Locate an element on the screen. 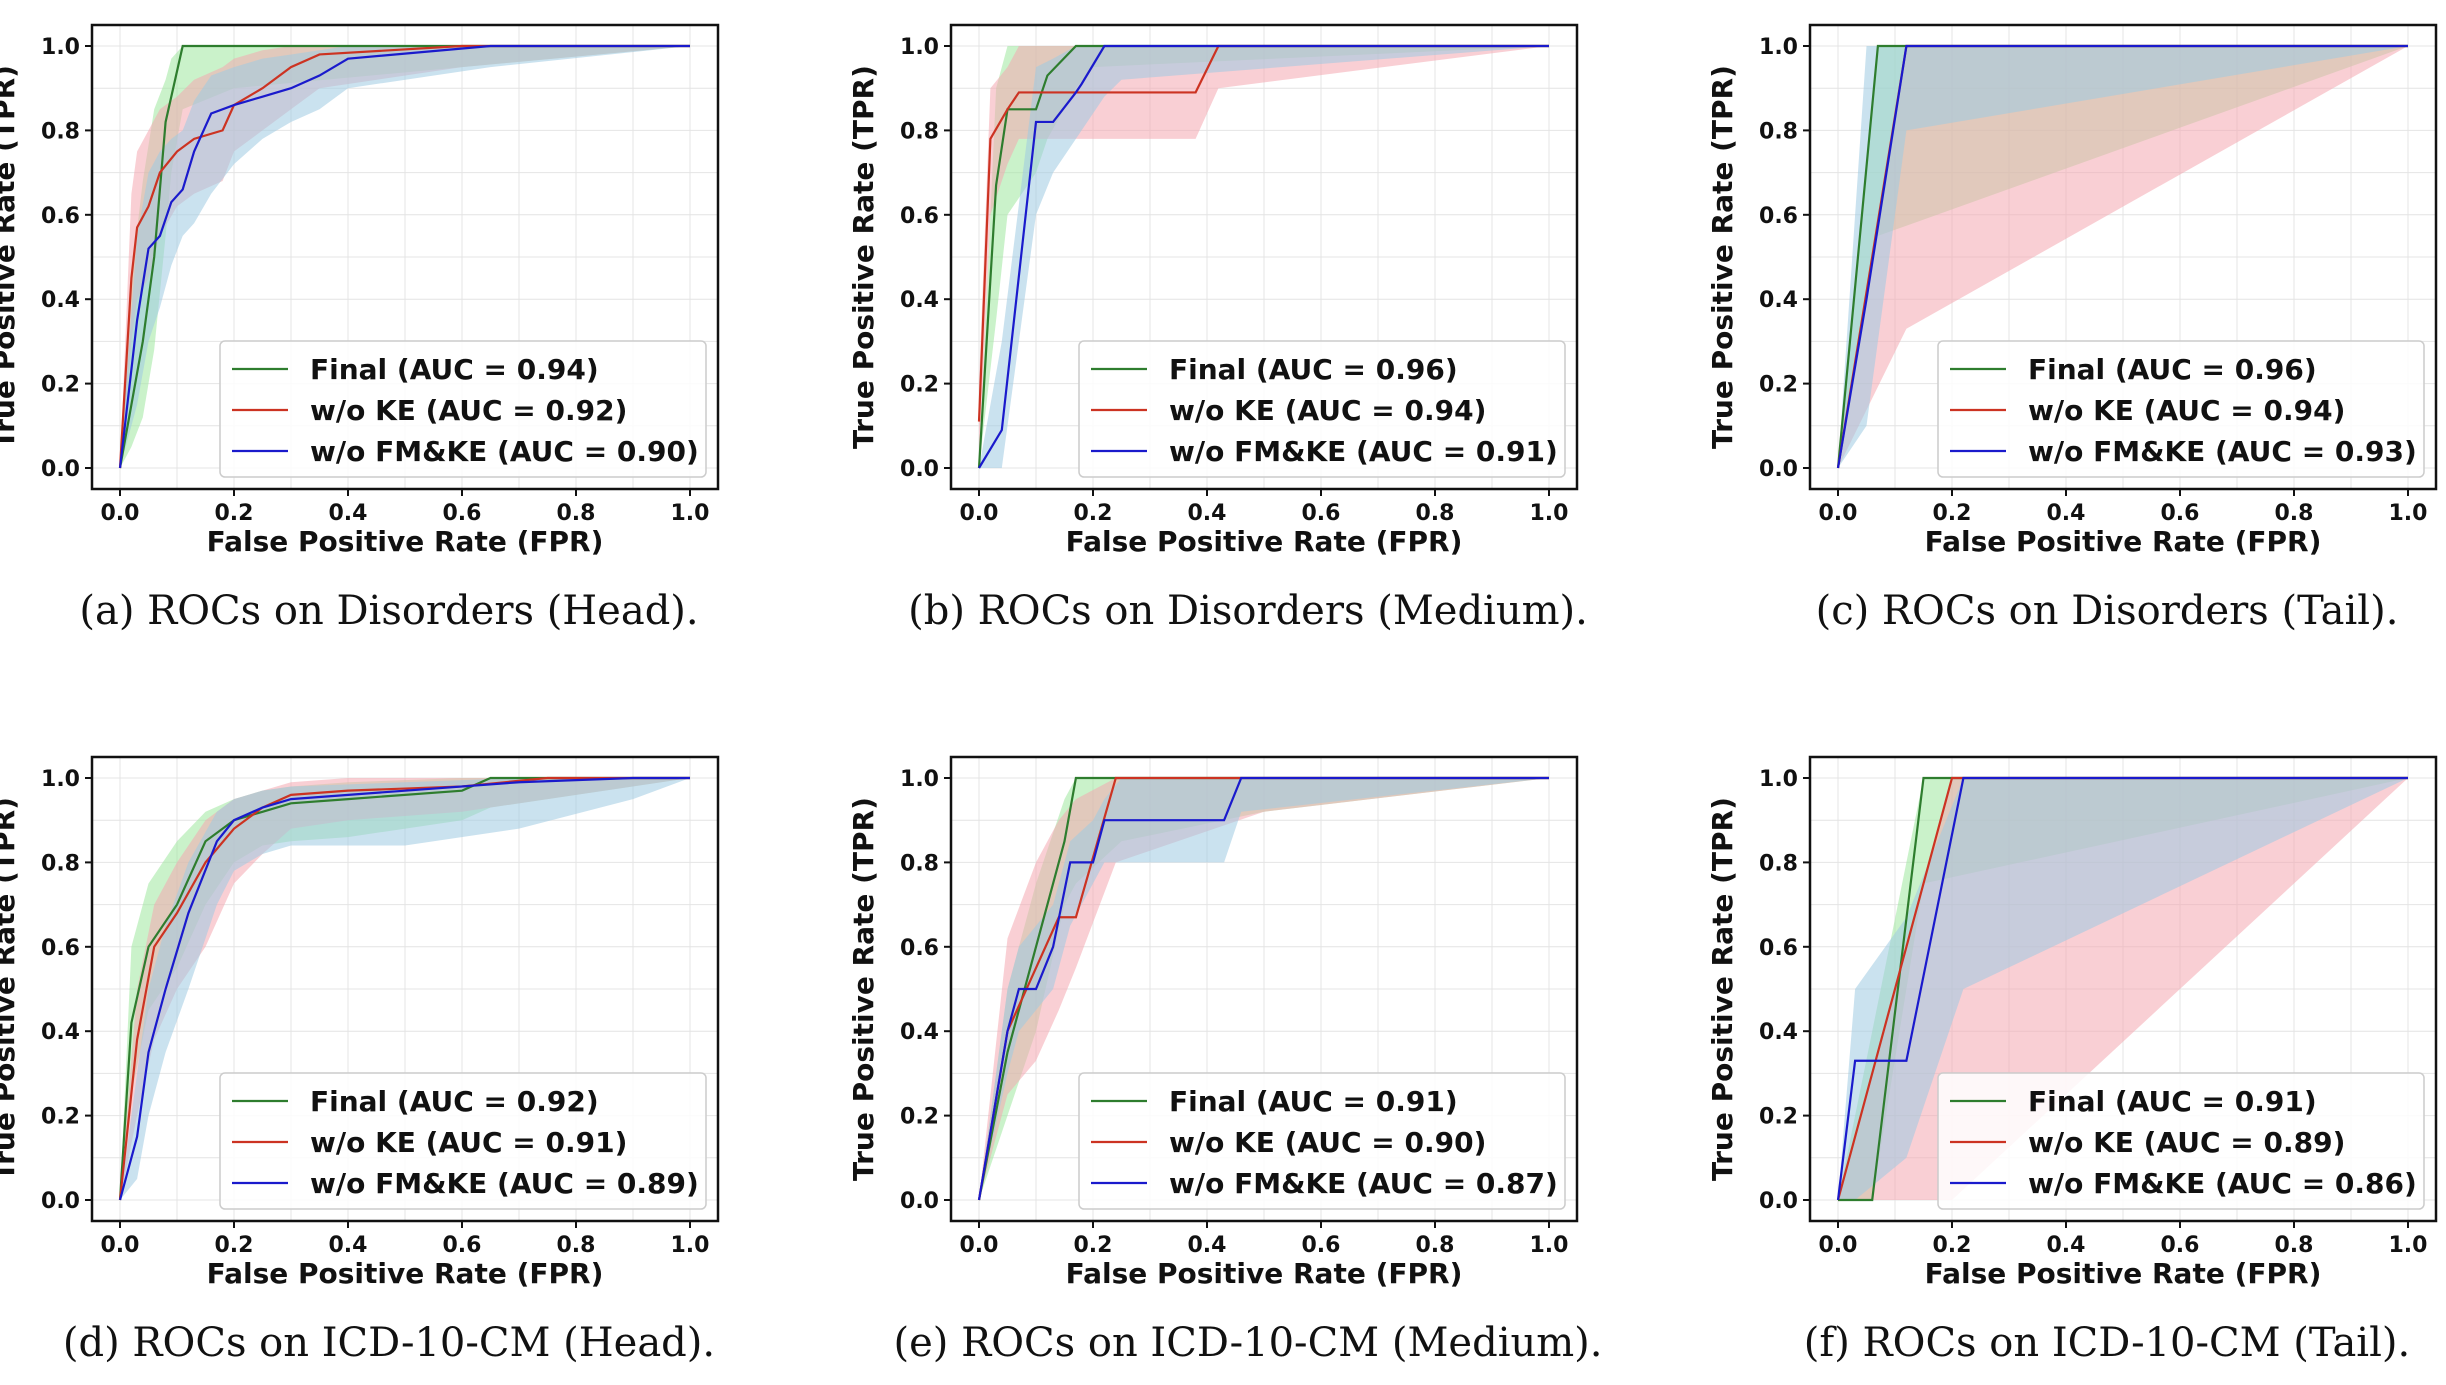  subfigure-caption: (d) ROCs on ICD-10-CM (Head). is located at coordinates (389, 1343).